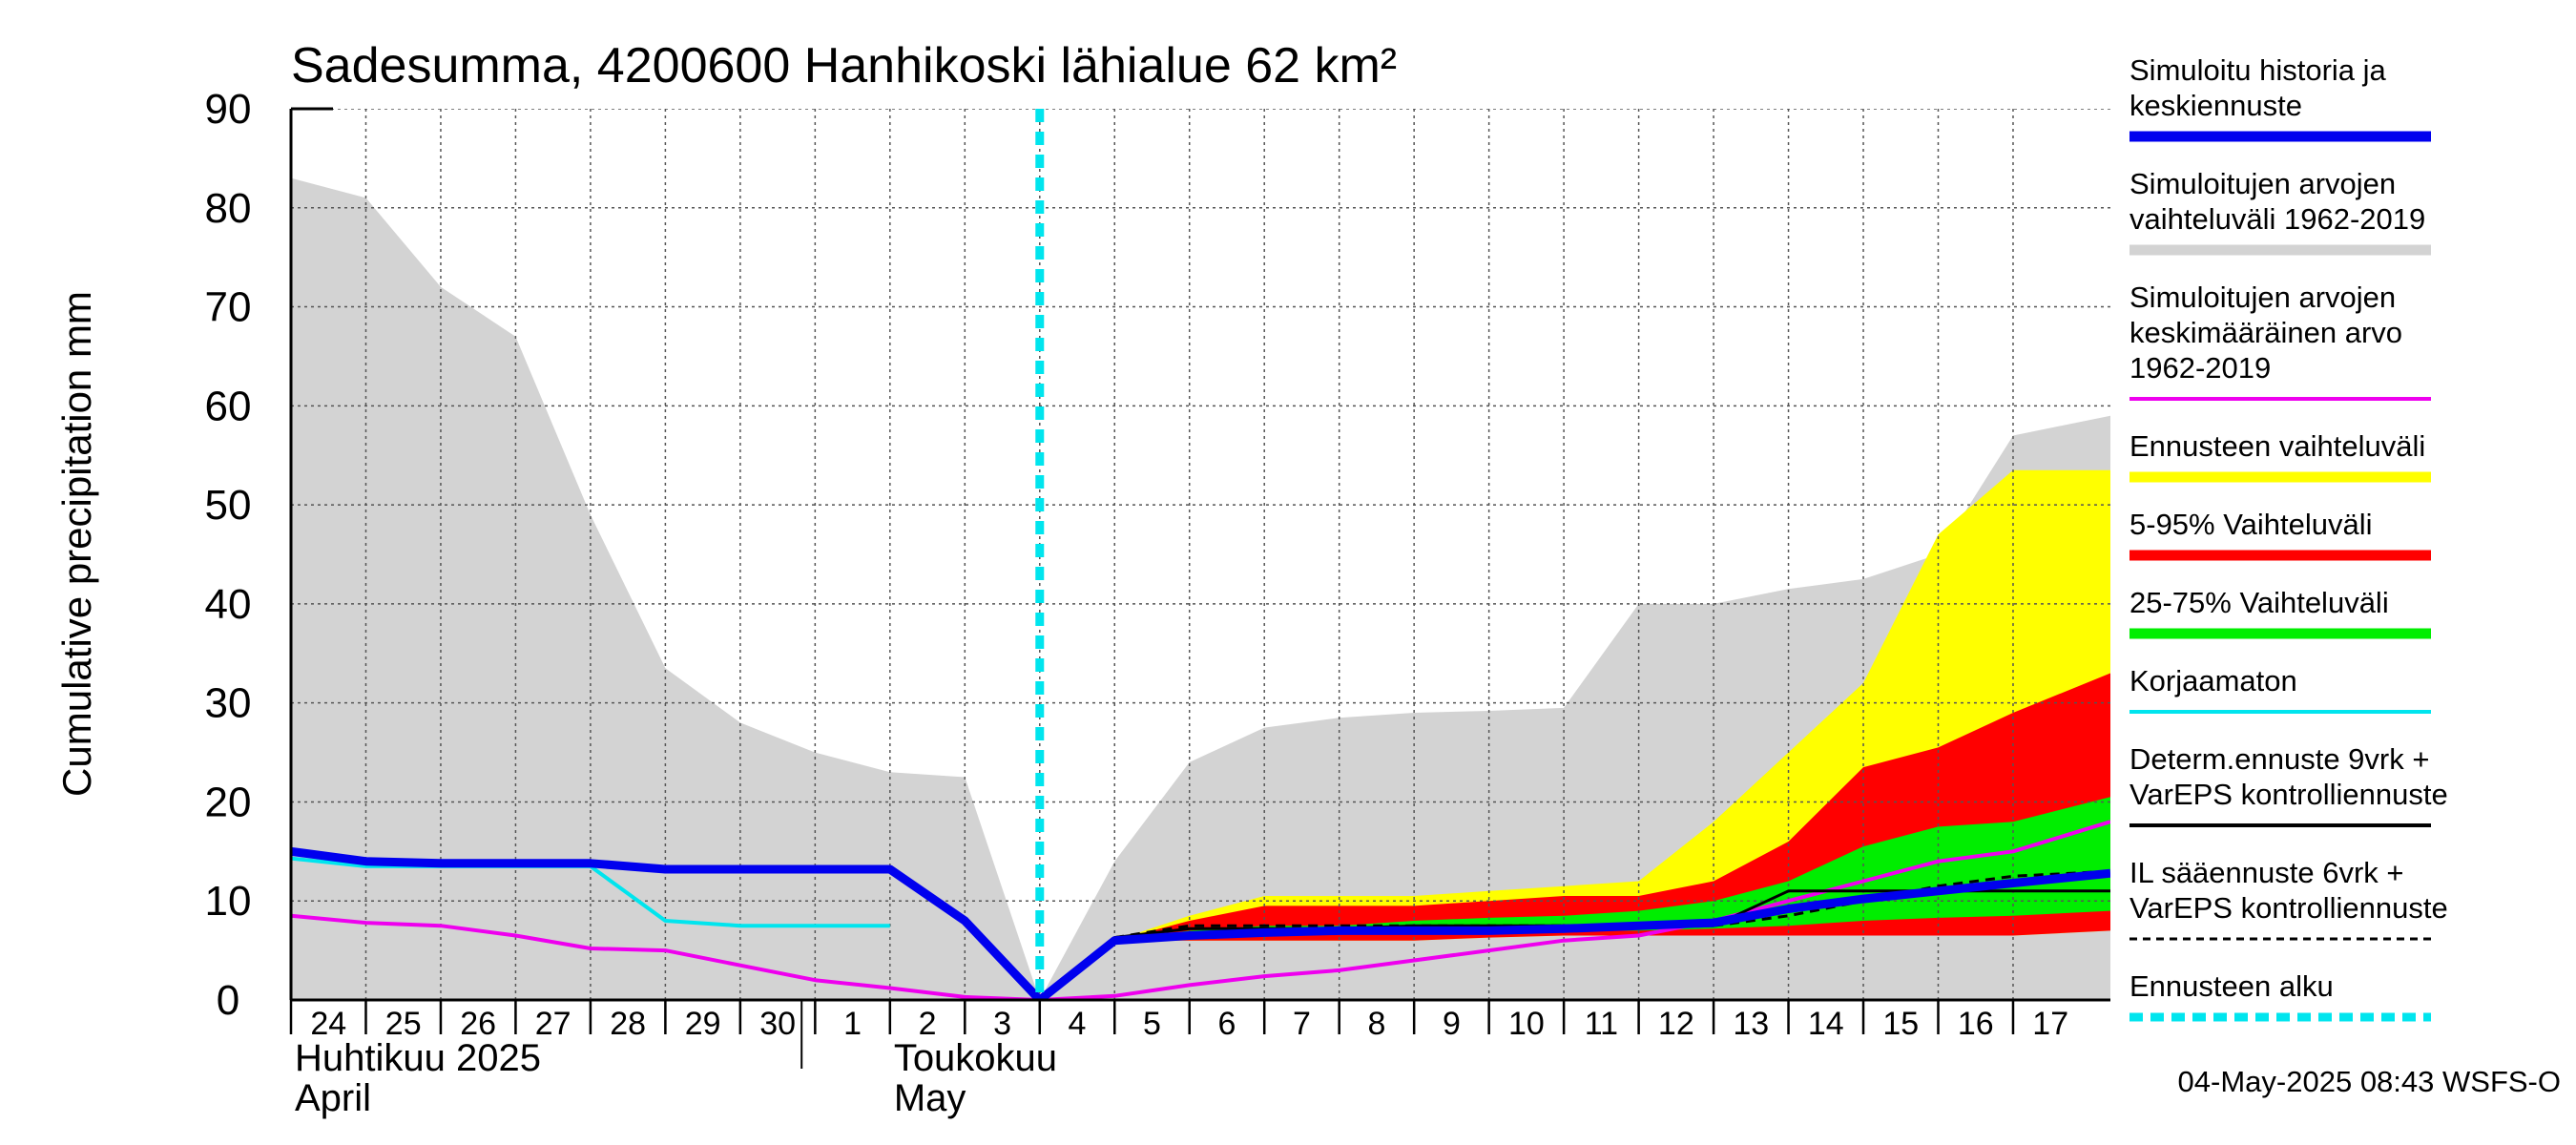 This screenshot has width=2576, height=1145. Describe the element at coordinates (1526, 1024) in the screenshot. I see `x-tick-label-16: 10` at that location.